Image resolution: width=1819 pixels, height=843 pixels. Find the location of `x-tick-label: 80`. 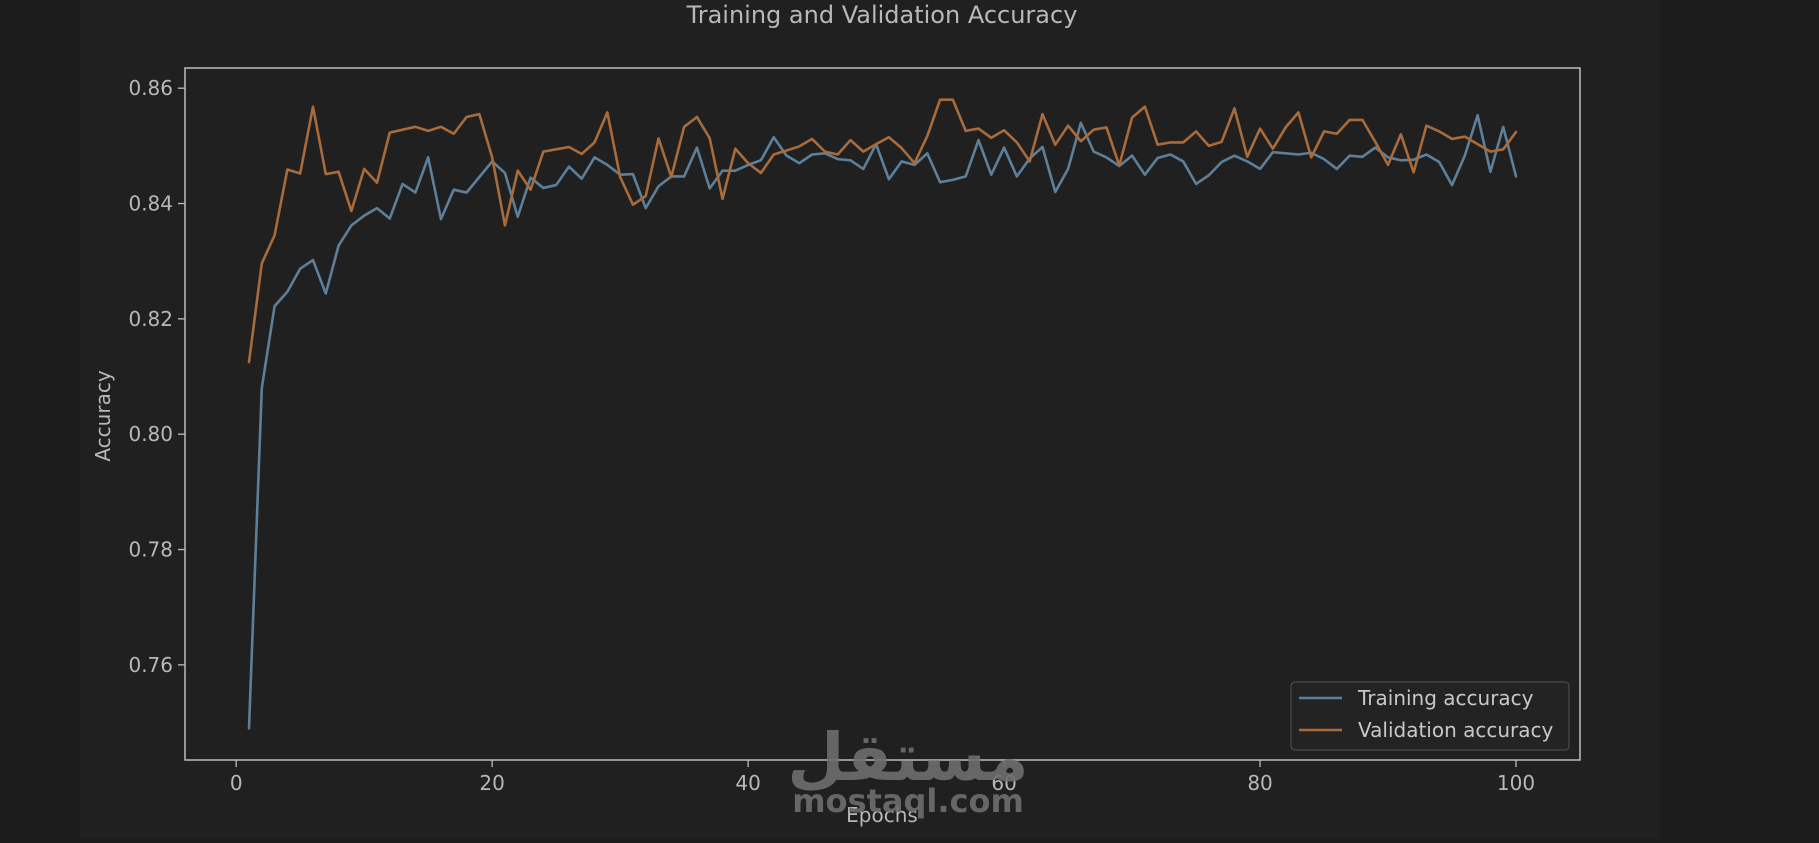

x-tick-label: 80 is located at coordinates (1259, 783).